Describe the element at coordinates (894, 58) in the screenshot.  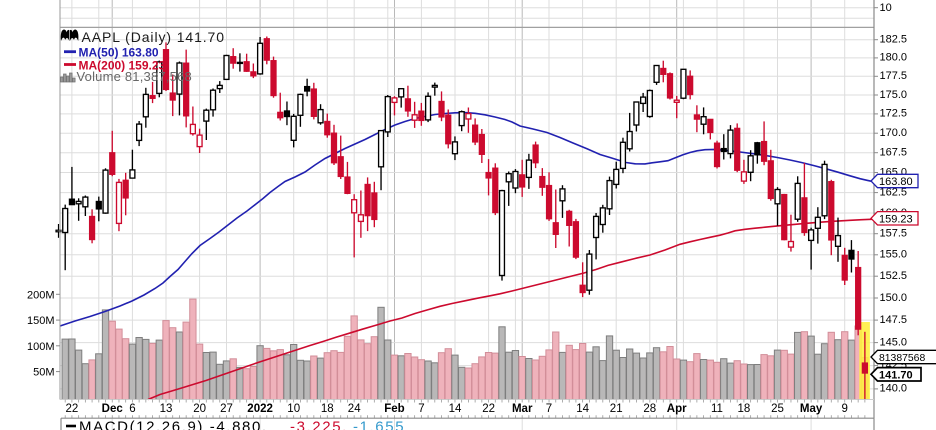
I see `svg-text: 180.0` at that location.